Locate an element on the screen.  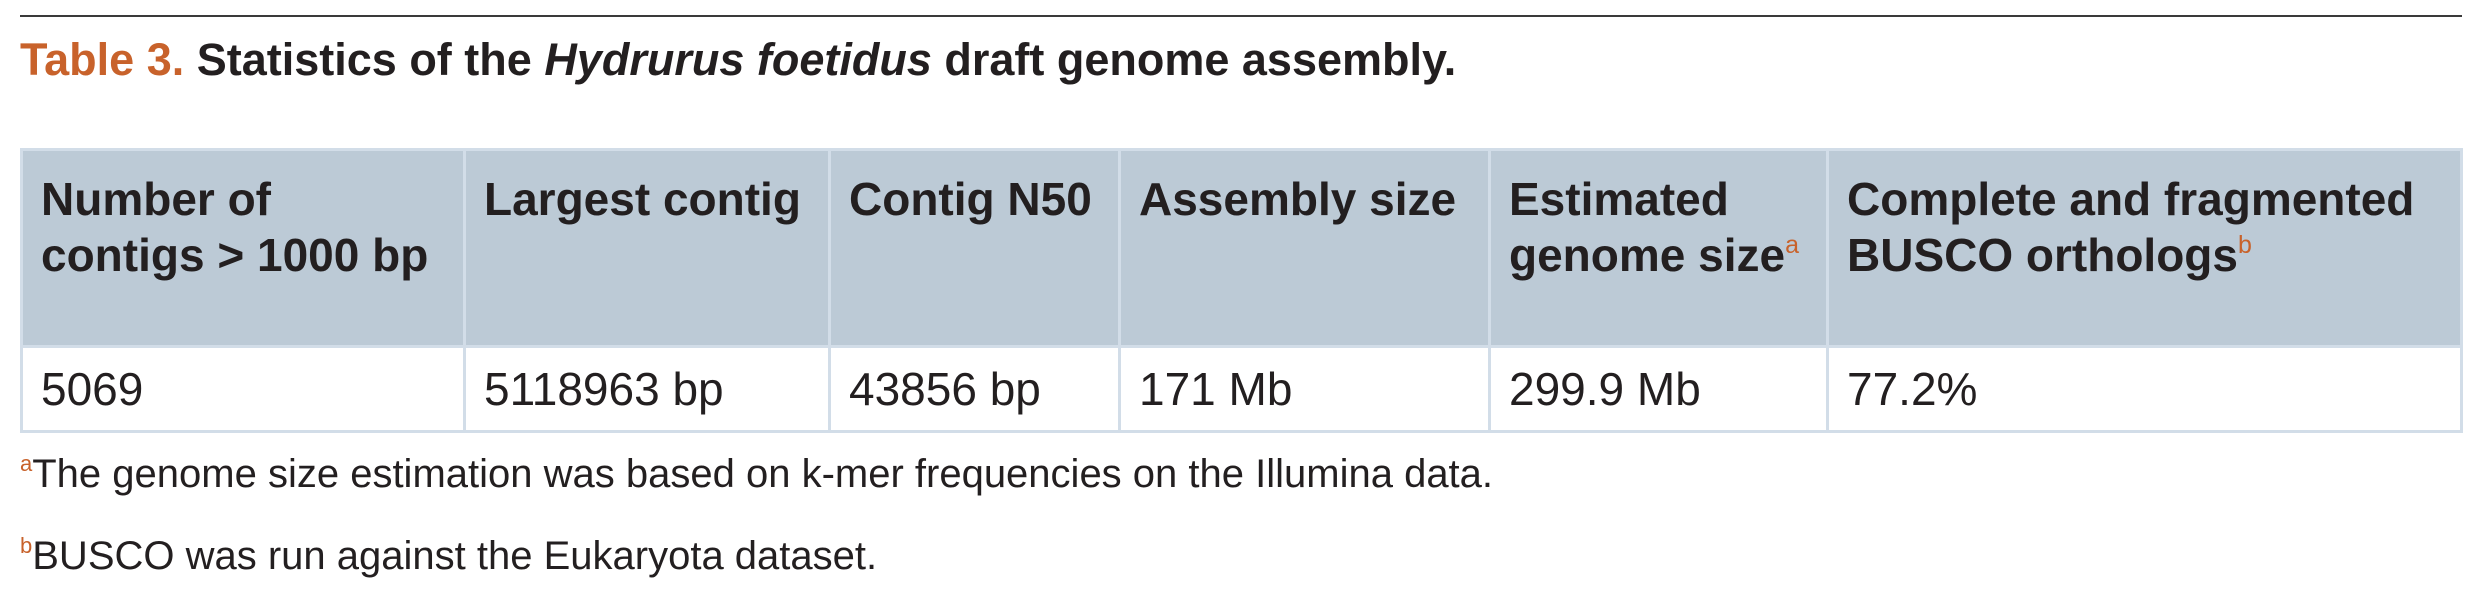
caption-species-name: Hydrurus foetidus is located at coordinates (738, 59).